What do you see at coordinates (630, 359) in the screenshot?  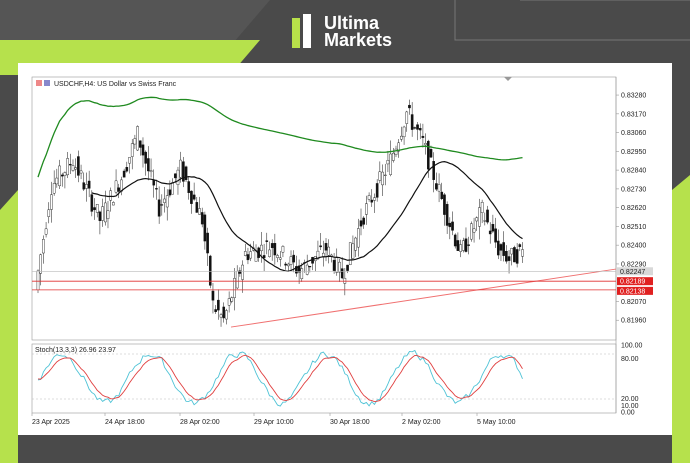 I see `stoch-tick-label: 80.00` at bounding box center [630, 359].